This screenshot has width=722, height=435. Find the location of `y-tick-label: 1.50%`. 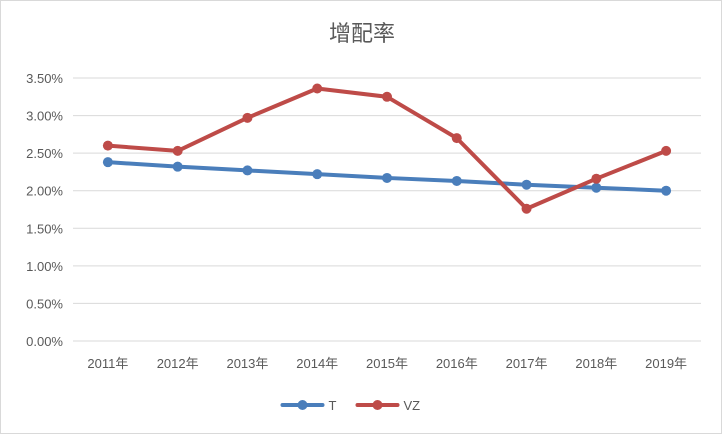

y-tick-label: 1.50% is located at coordinates (44, 228).